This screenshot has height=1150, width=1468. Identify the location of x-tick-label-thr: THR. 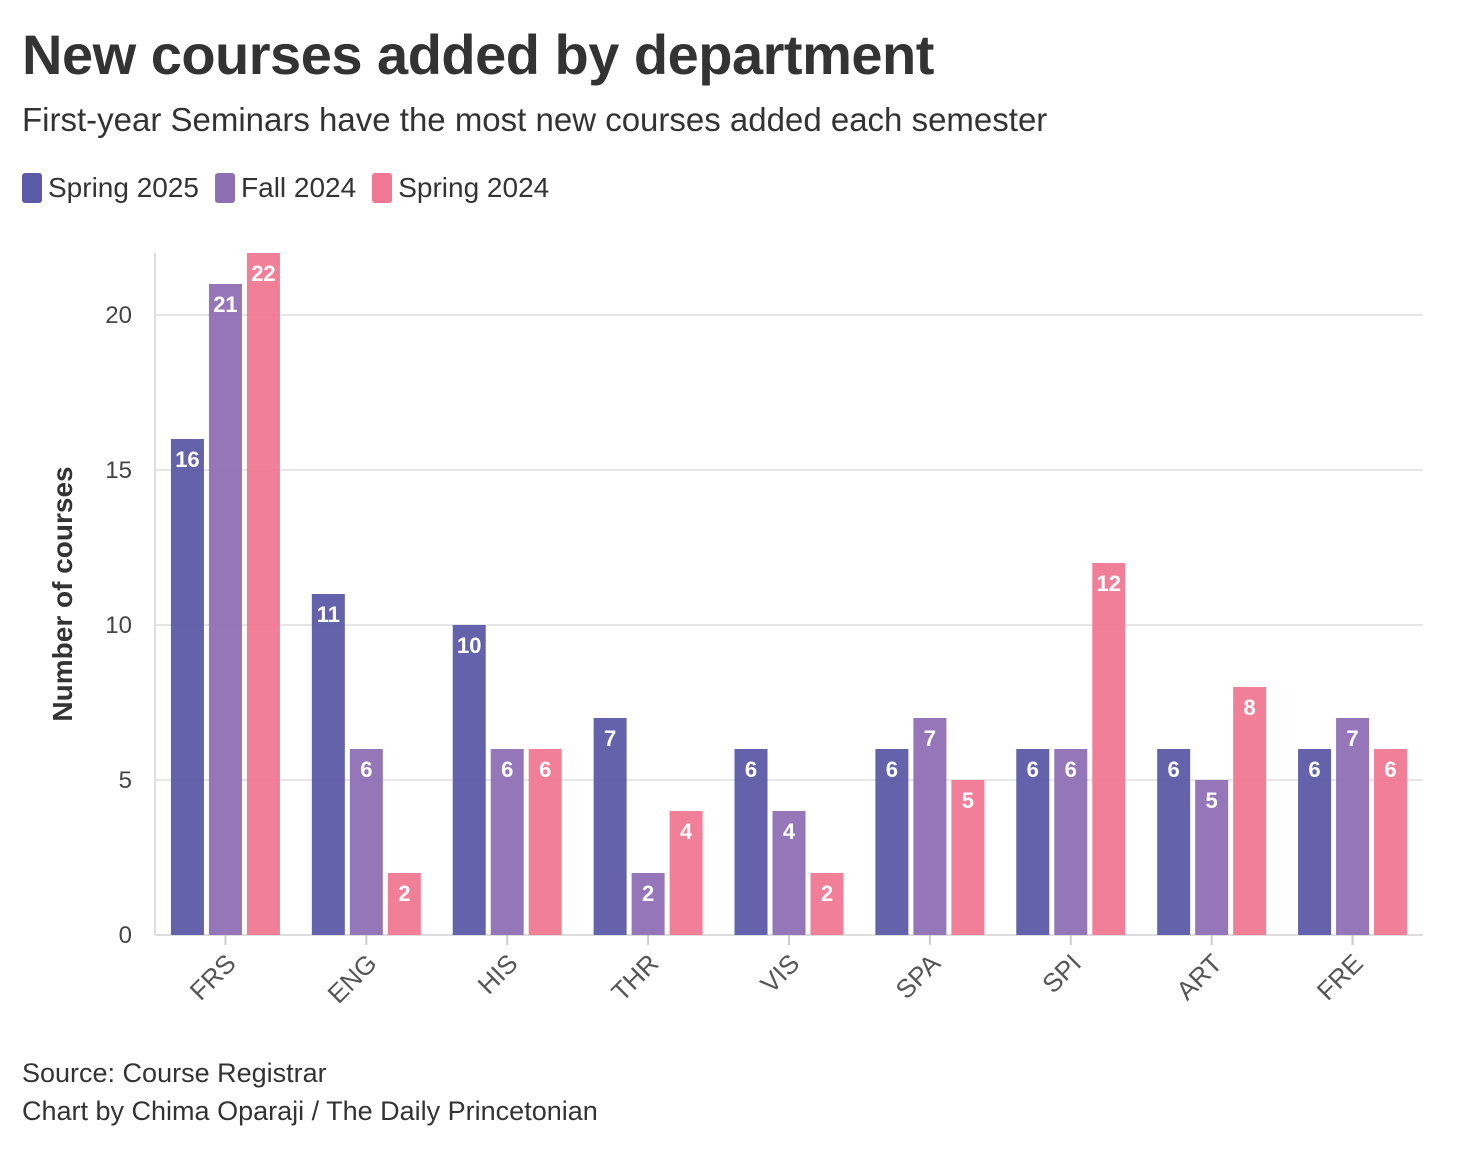
(634, 977).